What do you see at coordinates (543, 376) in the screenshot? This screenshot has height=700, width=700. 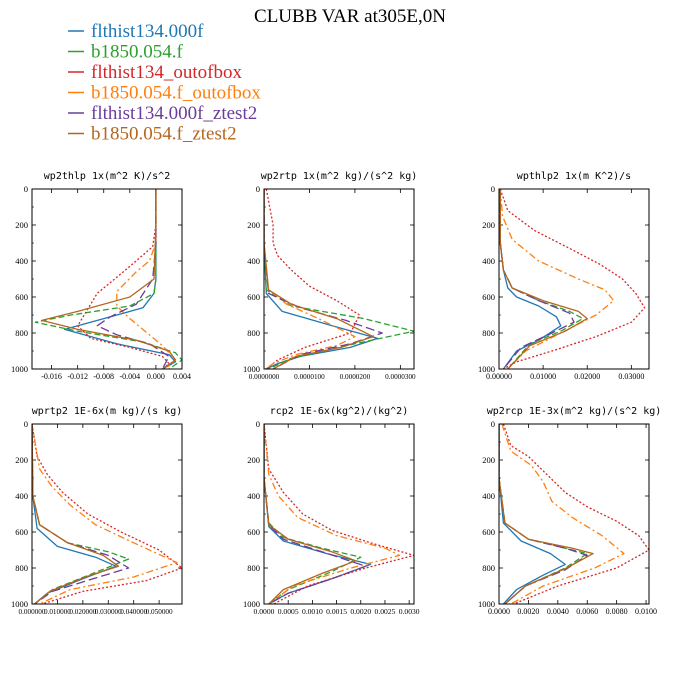 I see `xtick-label-2-1: 0.01000` at bounding box center [543, 376].